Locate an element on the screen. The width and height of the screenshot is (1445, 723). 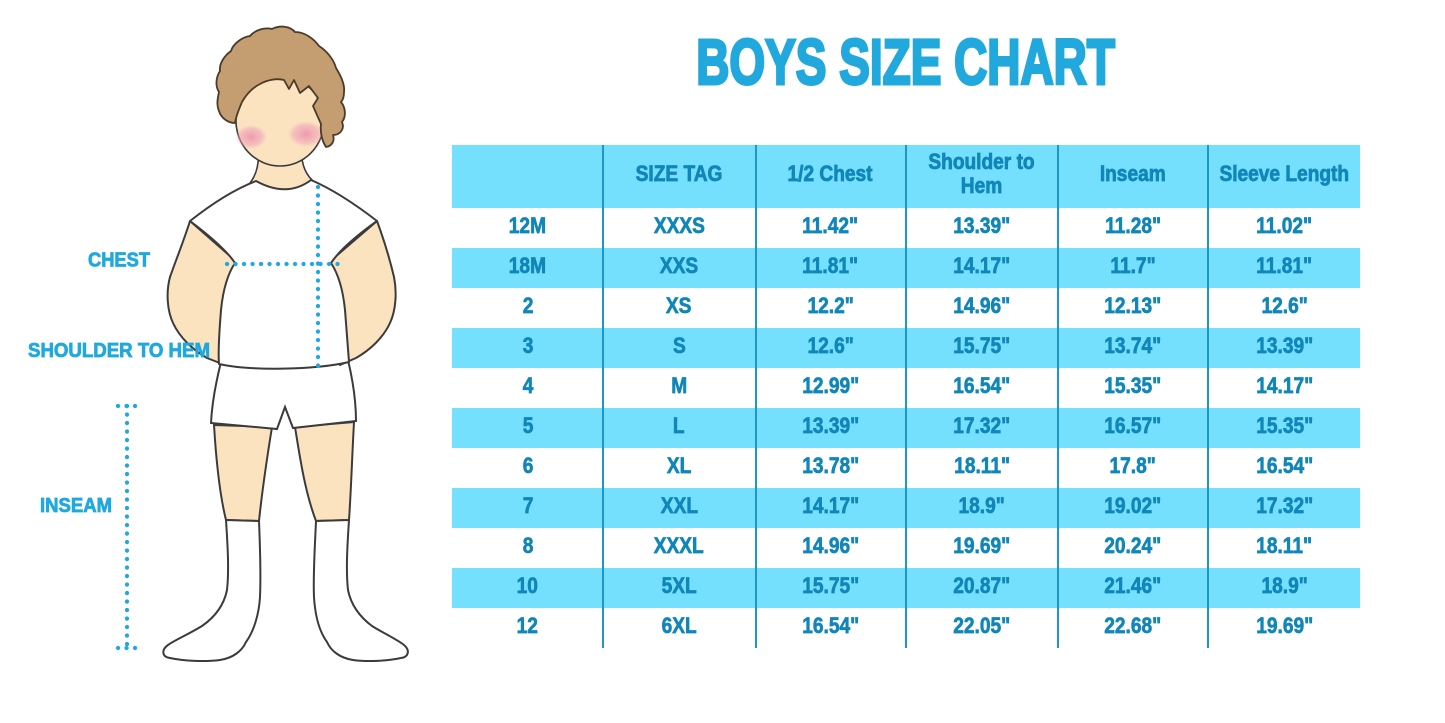
svg-text: CHEST is located at coordinates (119, 260).